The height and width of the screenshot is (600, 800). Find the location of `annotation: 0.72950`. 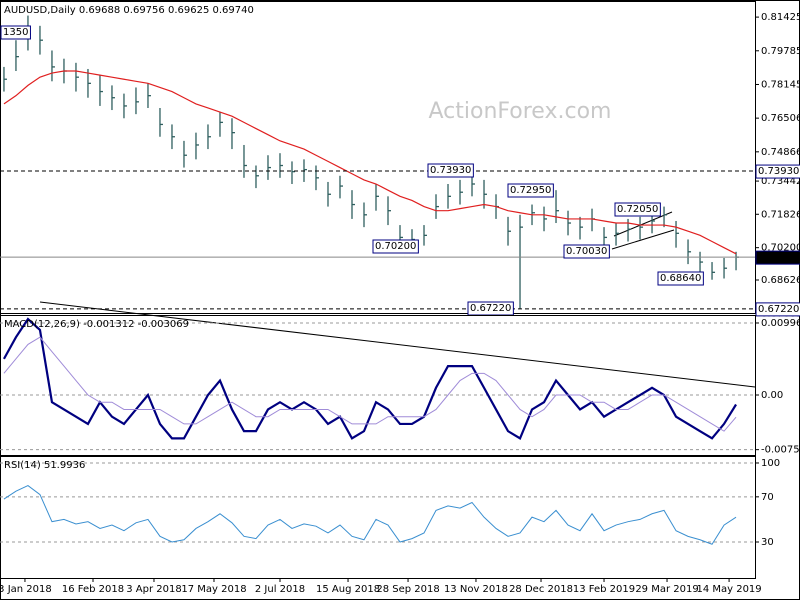

annotation: 0.72950 is located at coordinates (530, 190).